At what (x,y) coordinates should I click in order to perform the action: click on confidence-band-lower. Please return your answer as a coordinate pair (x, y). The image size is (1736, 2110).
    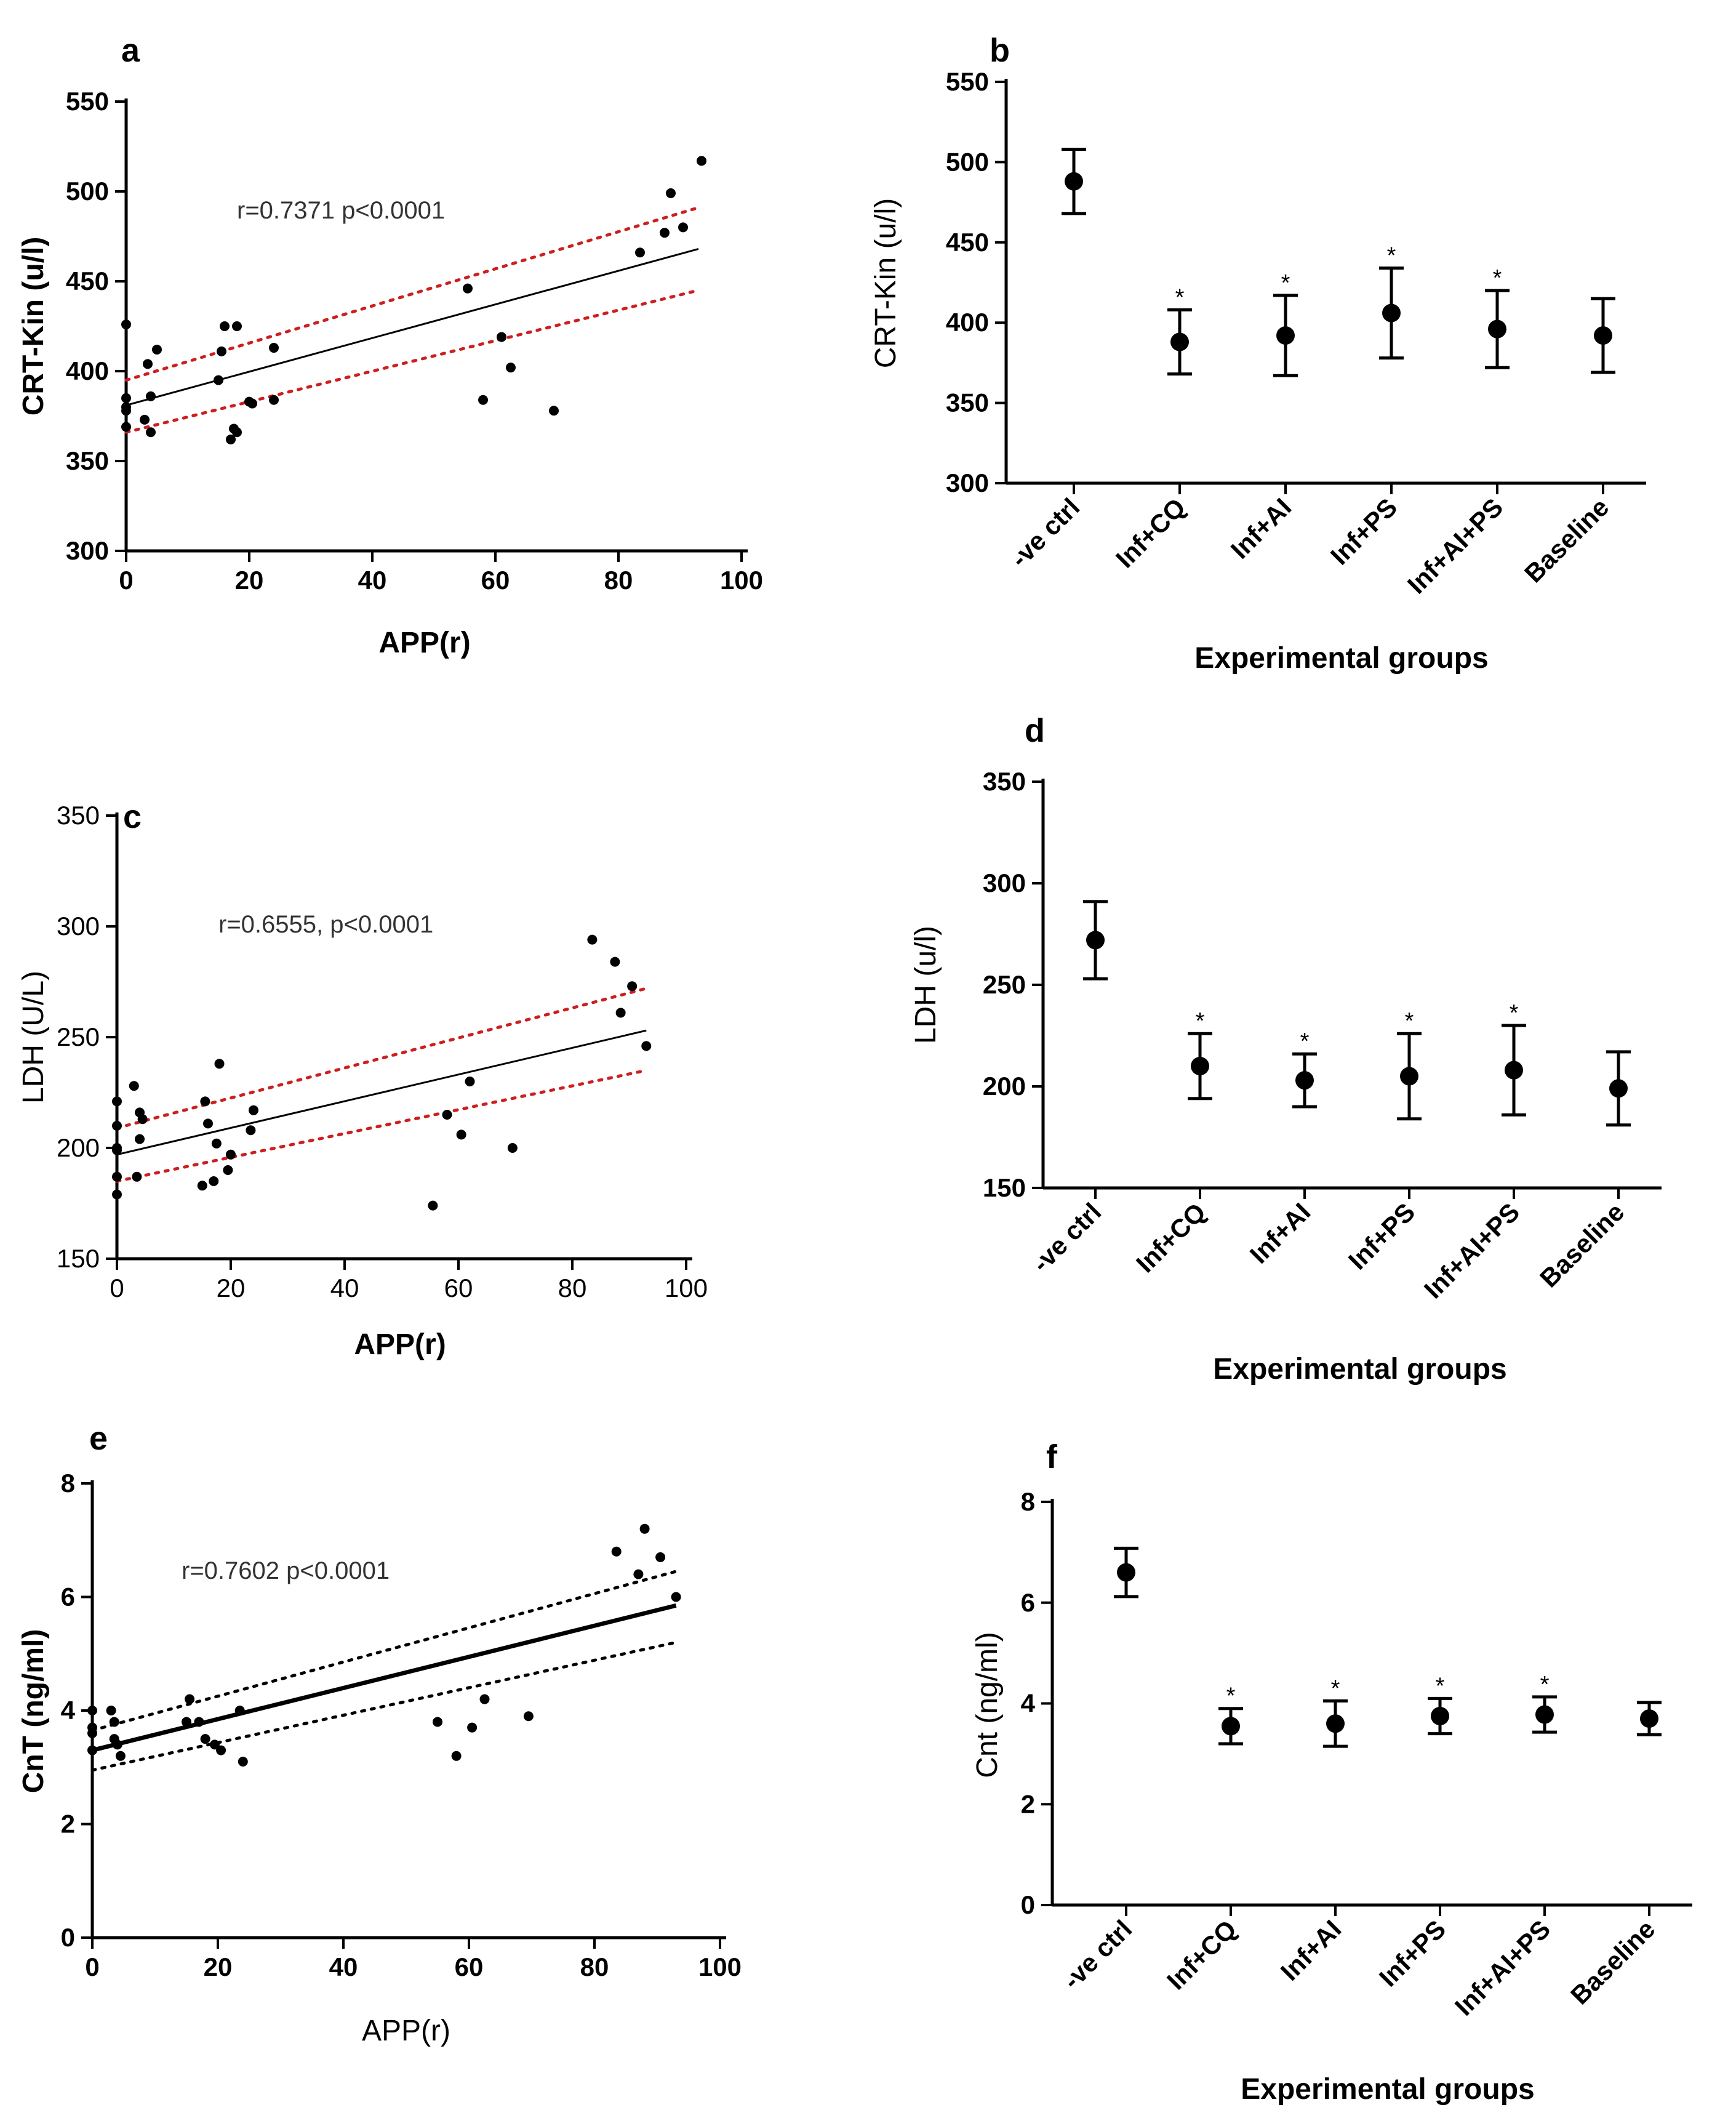
    Looking at the image, I should click on (384, 1706).